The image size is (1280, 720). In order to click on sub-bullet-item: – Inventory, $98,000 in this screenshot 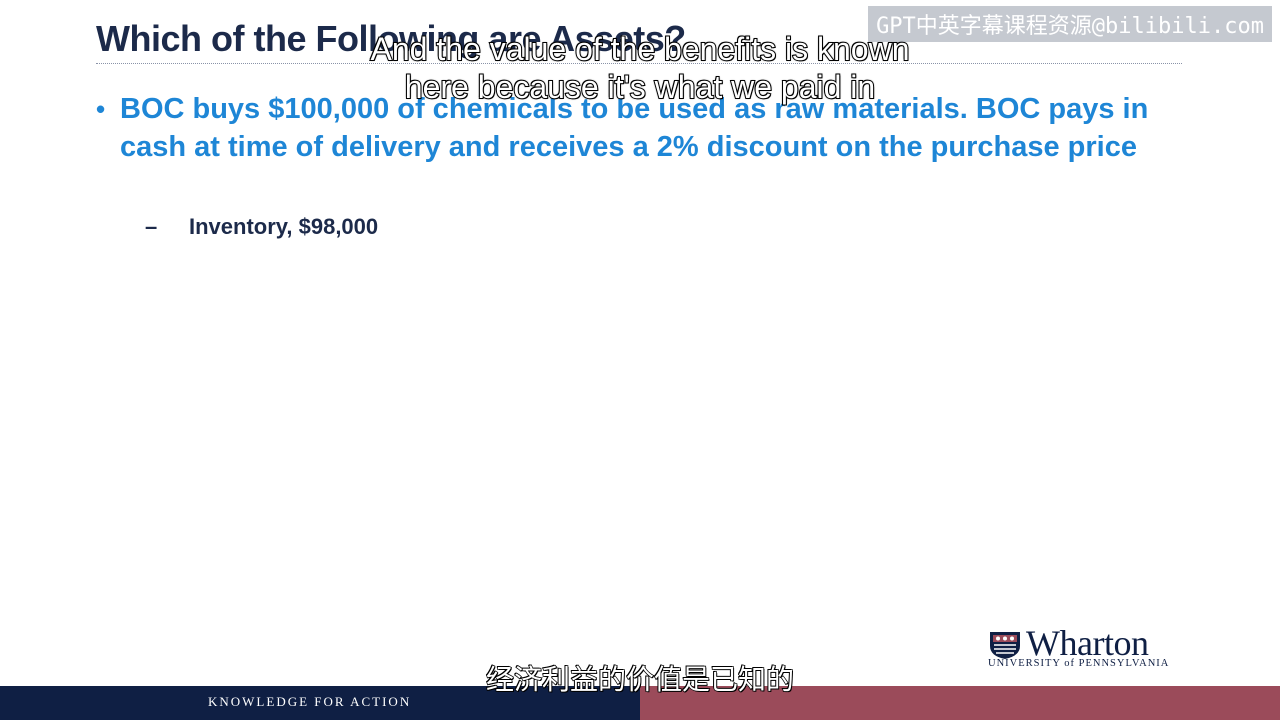, I will do `click(261, 227)`.